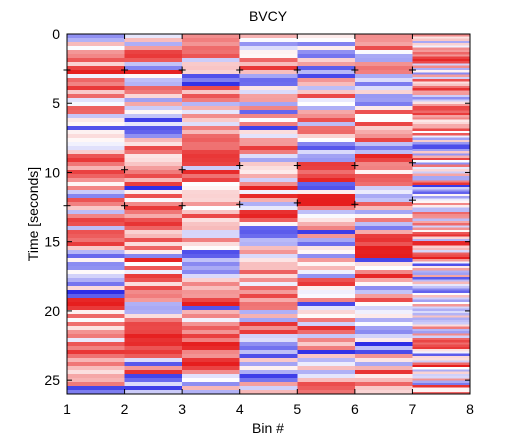 This screenshot has height=440, width=520. I want to click on x-tick-label: 4, so click(240, 409).